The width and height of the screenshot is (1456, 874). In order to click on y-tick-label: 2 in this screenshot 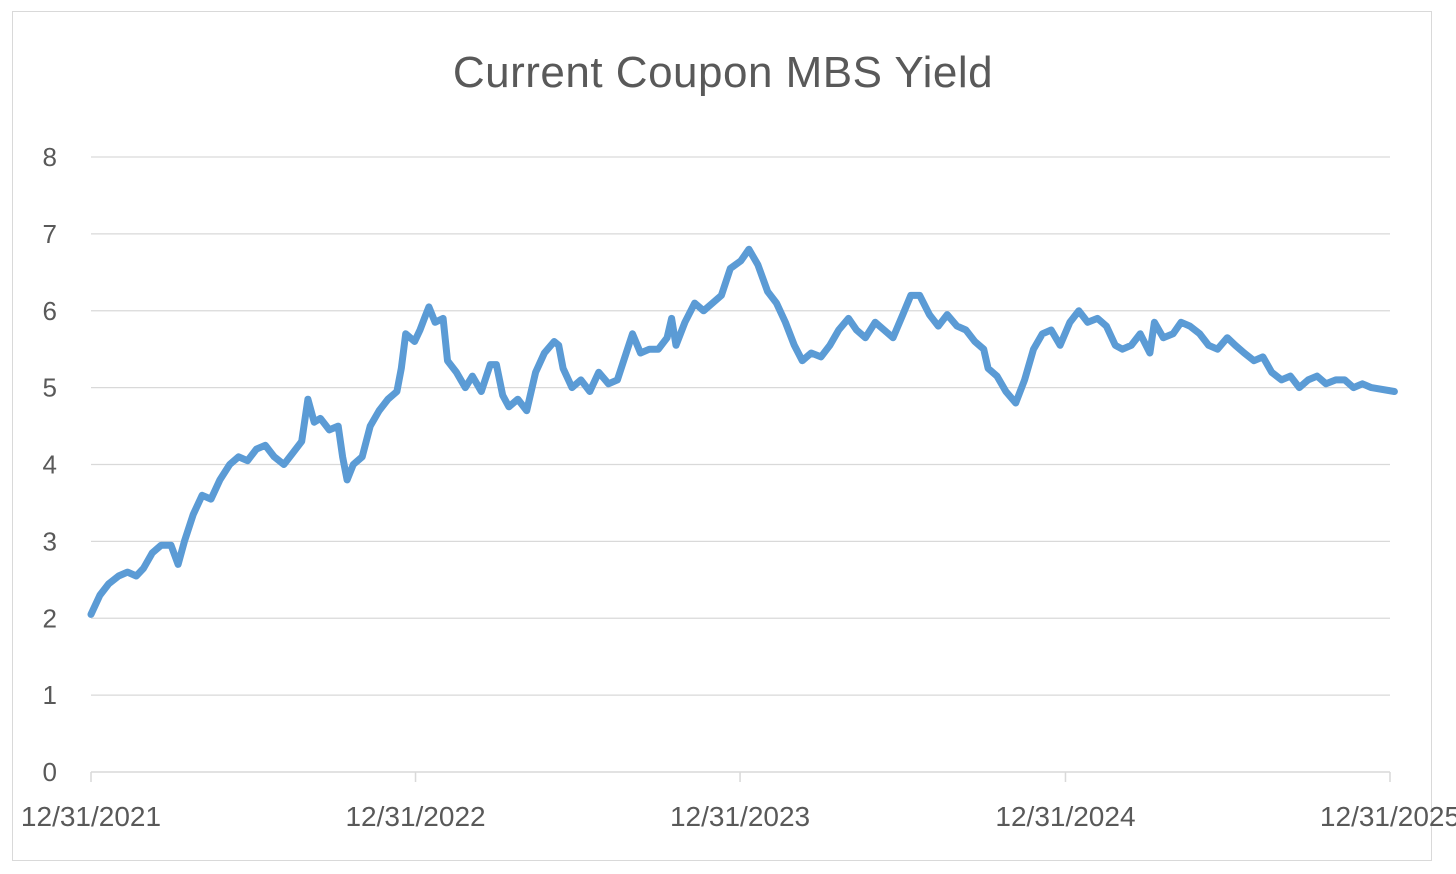, I will do `click(50, 618)`.